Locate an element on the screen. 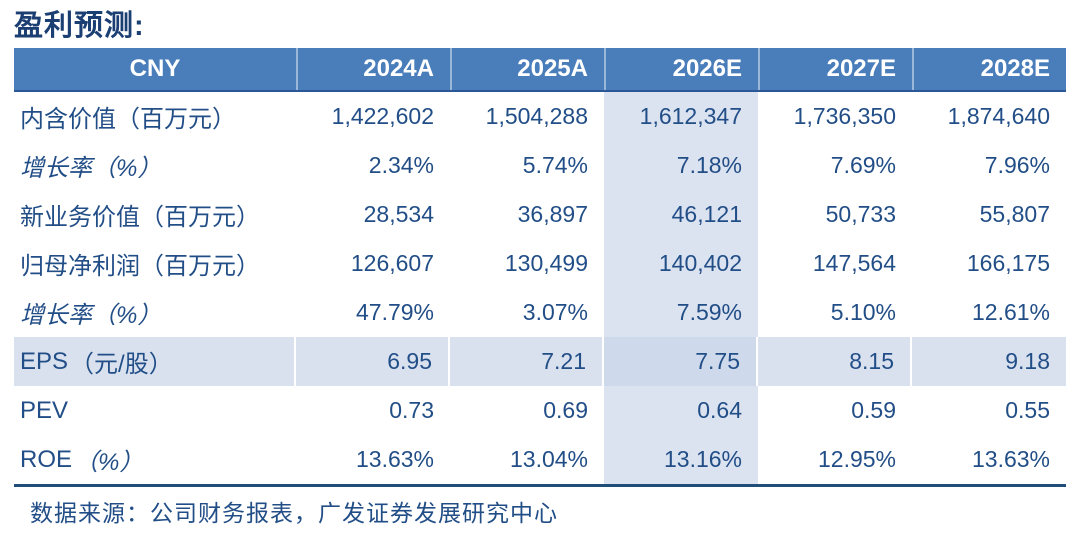 The width and height of the screenshot is (1080, 537). page-title: 盈利预测: is located at coordinates (79, 26).